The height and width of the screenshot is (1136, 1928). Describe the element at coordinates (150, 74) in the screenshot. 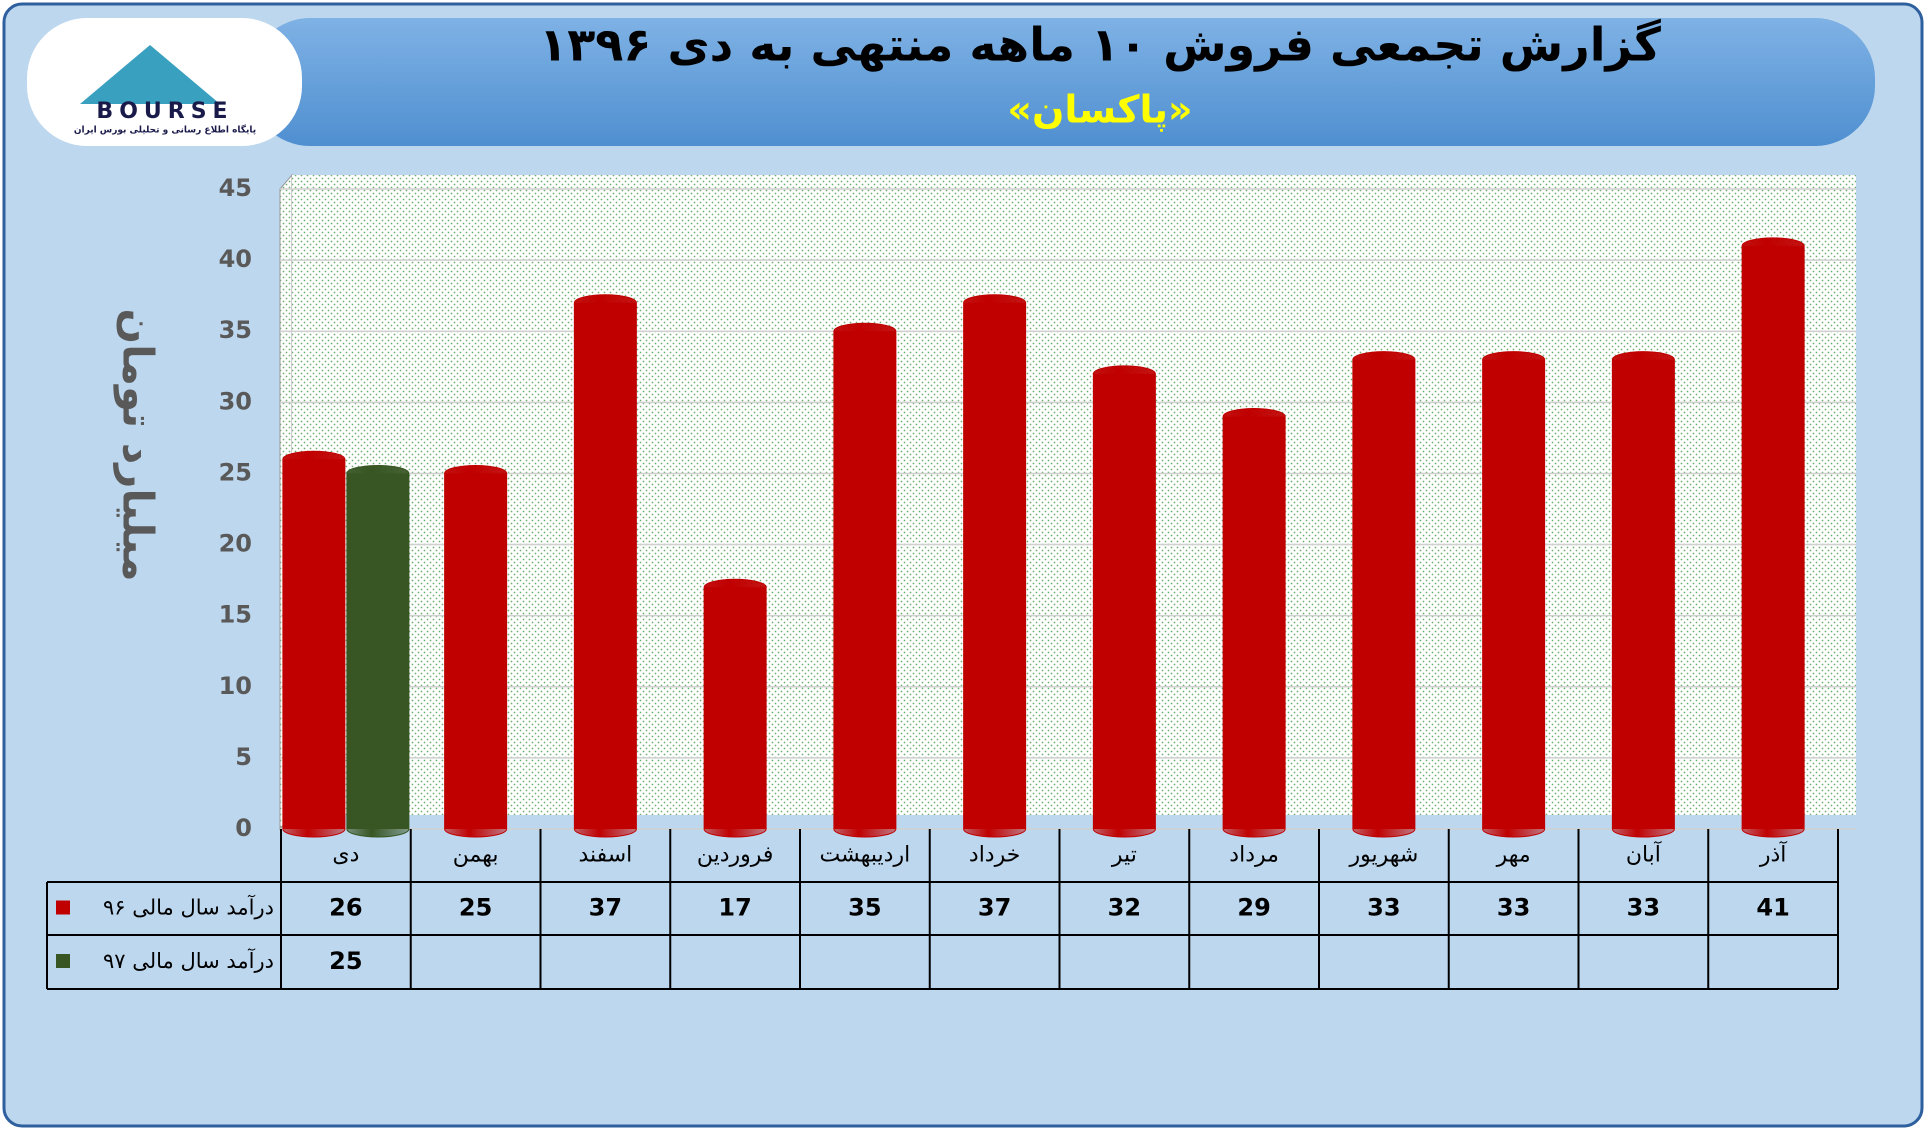

I see `logo-shape` at that location.